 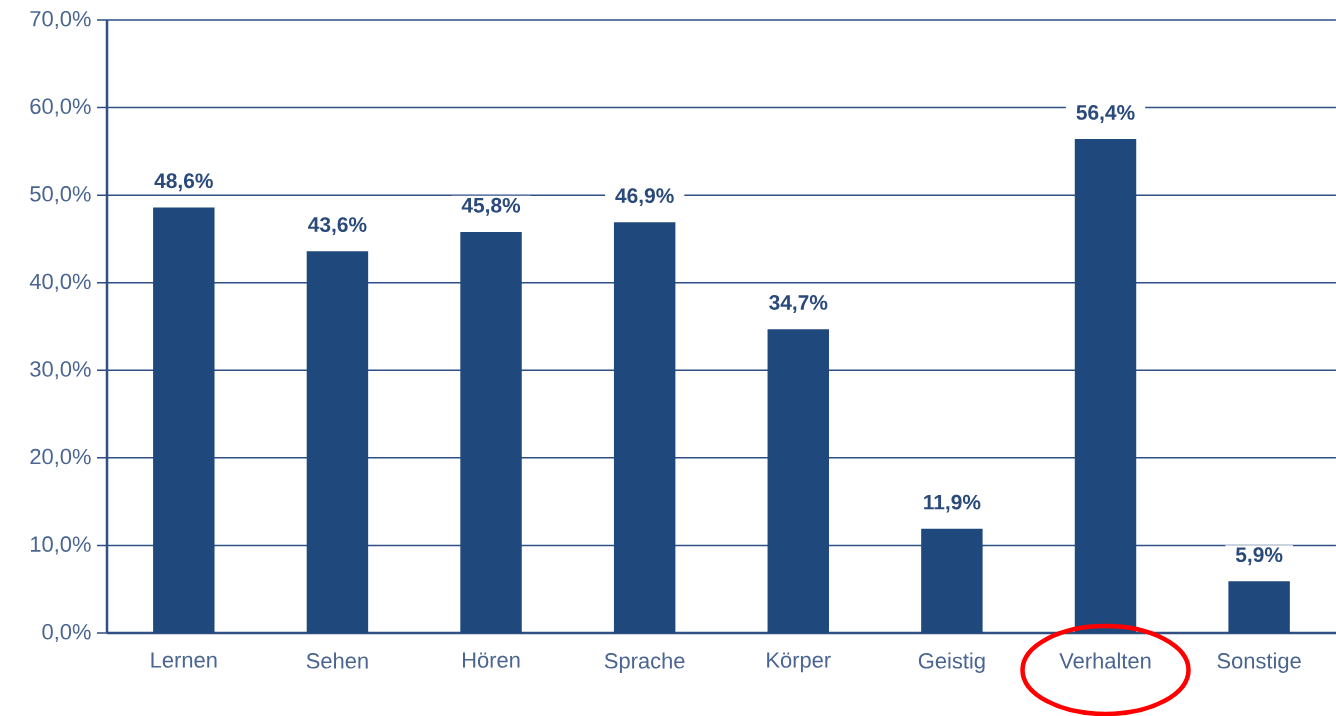 What do you see at coordinates (60, 195) in the screenshot?
I see `y-tick-label: 50,0%` at bounding box center [60, 195].